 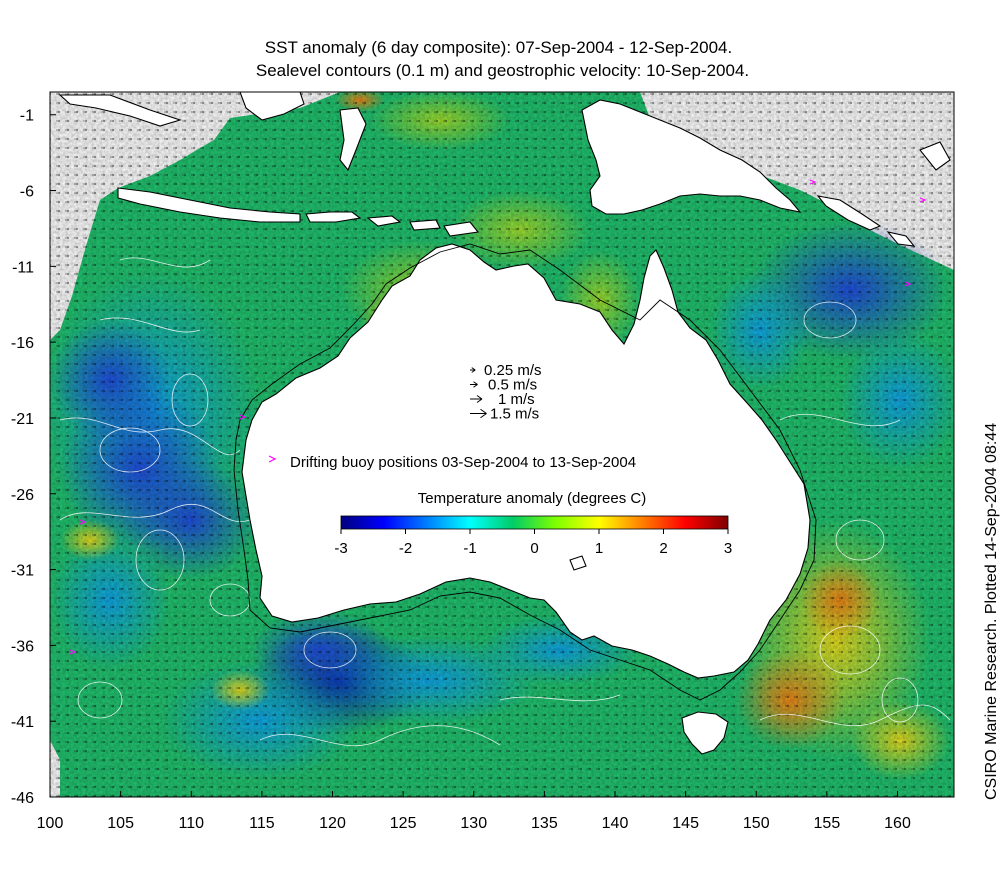 I want to click on colorbar-tick-label: -3, so click(x=340, y=548).